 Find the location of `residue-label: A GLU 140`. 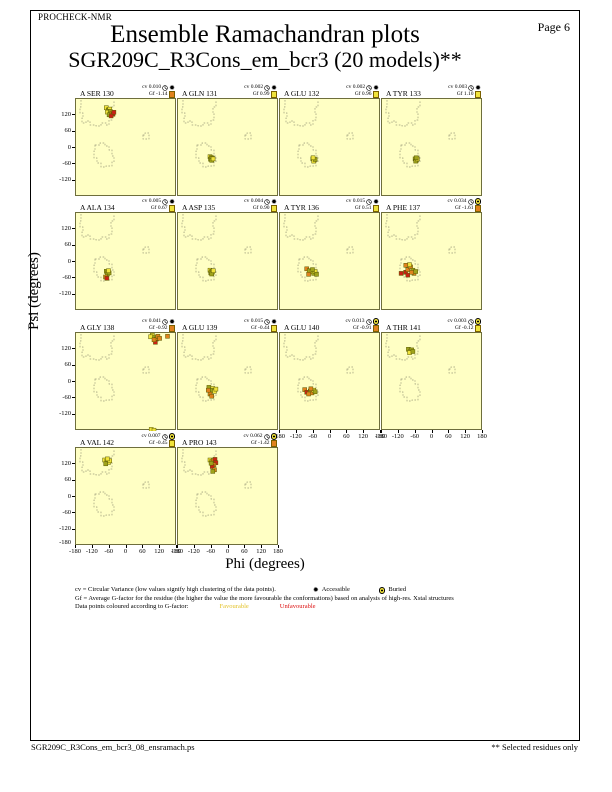

residue-label: A GLU 140 is located at coordinates (302, 327).